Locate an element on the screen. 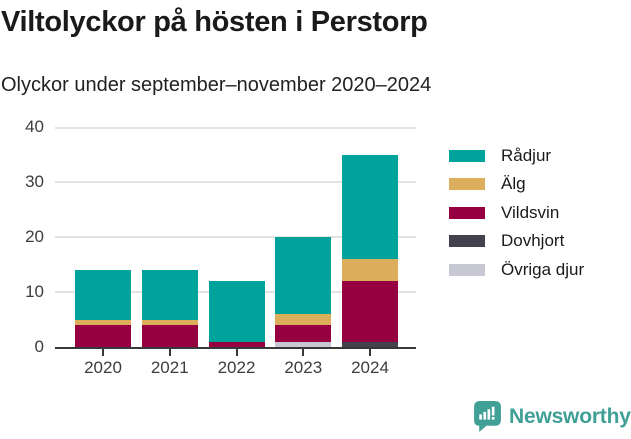  legend-item-dovhjort: Dovhjort is located at coordinates (516, 241).